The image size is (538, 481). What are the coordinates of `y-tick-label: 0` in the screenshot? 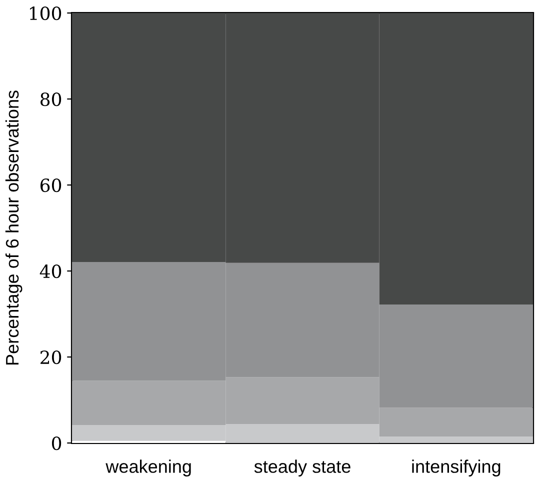 It's located at (57, 443).